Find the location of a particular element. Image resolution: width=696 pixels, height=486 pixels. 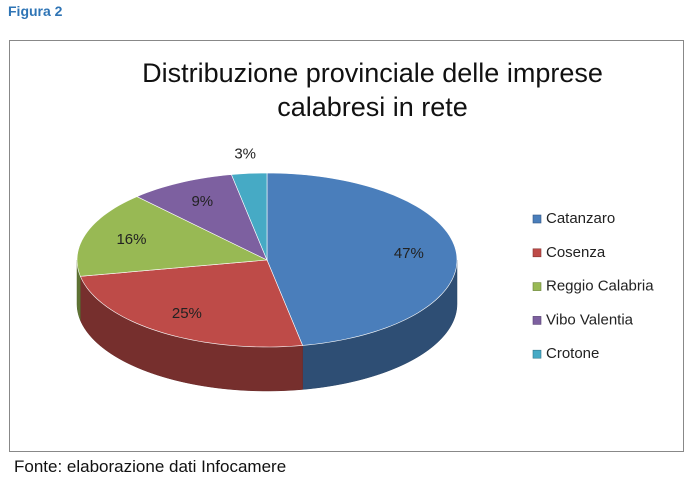

figure-label: Figura 2 is located at coordinates (35, 11).